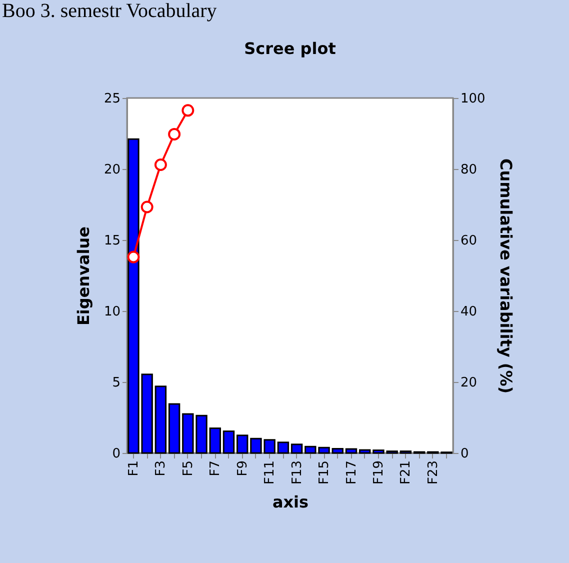 Image resolution: width=569 pixels, height=563 pixels. I want to click on x-tick-label: F9, so click(242, 468).